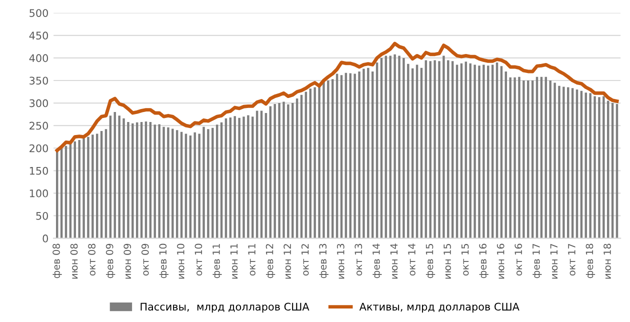 This screenshot has height=322, width=630. I want to click on x-tick-label: фев 16, so click(483, 261).